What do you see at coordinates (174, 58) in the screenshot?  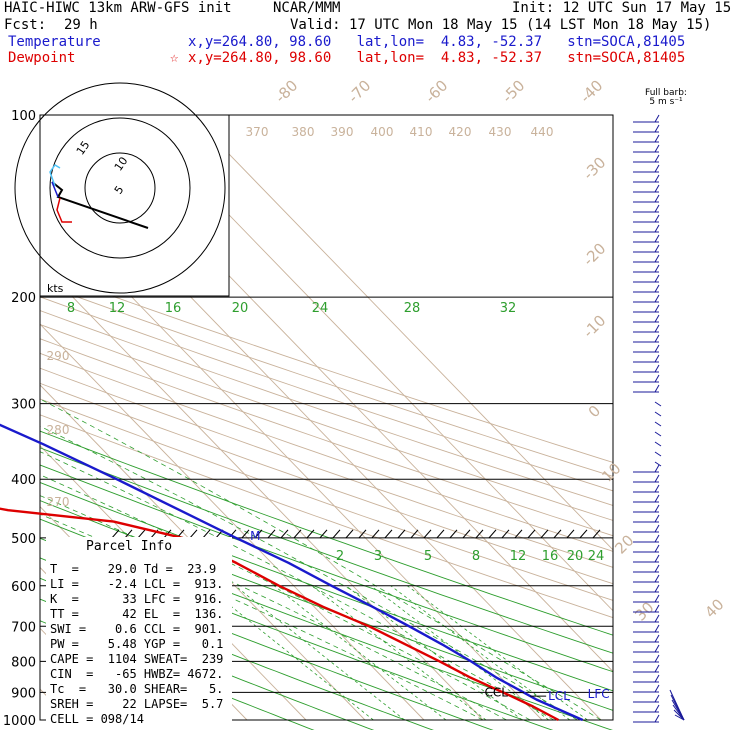 I see `star-icon: ☆` at bounding box center [174, 58].